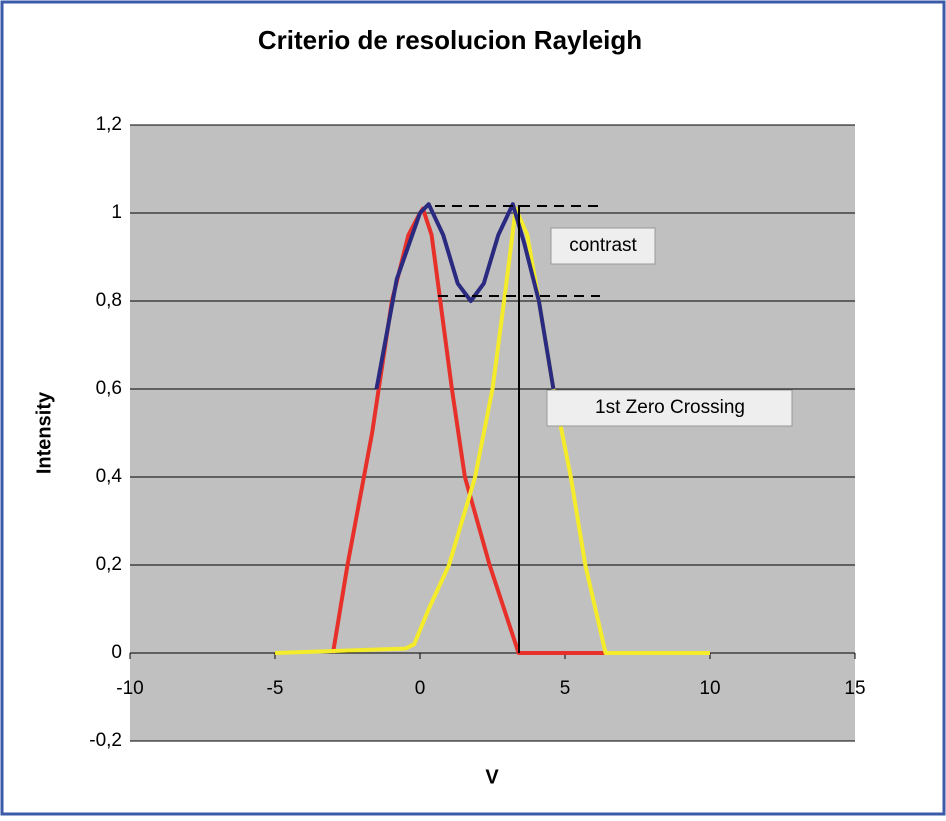  Describe the element at coordinates (116, 212) in the screenshot. I see `y-tick-label: 1` at that location.